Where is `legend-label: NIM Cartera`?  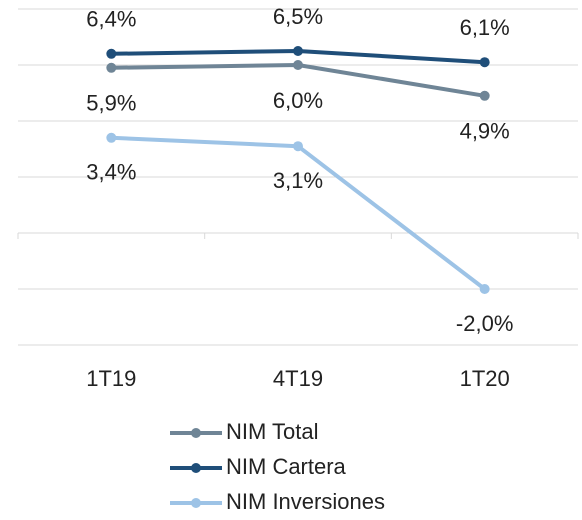
legend-label: NIM Cartera is located at coordinates (286, 466).